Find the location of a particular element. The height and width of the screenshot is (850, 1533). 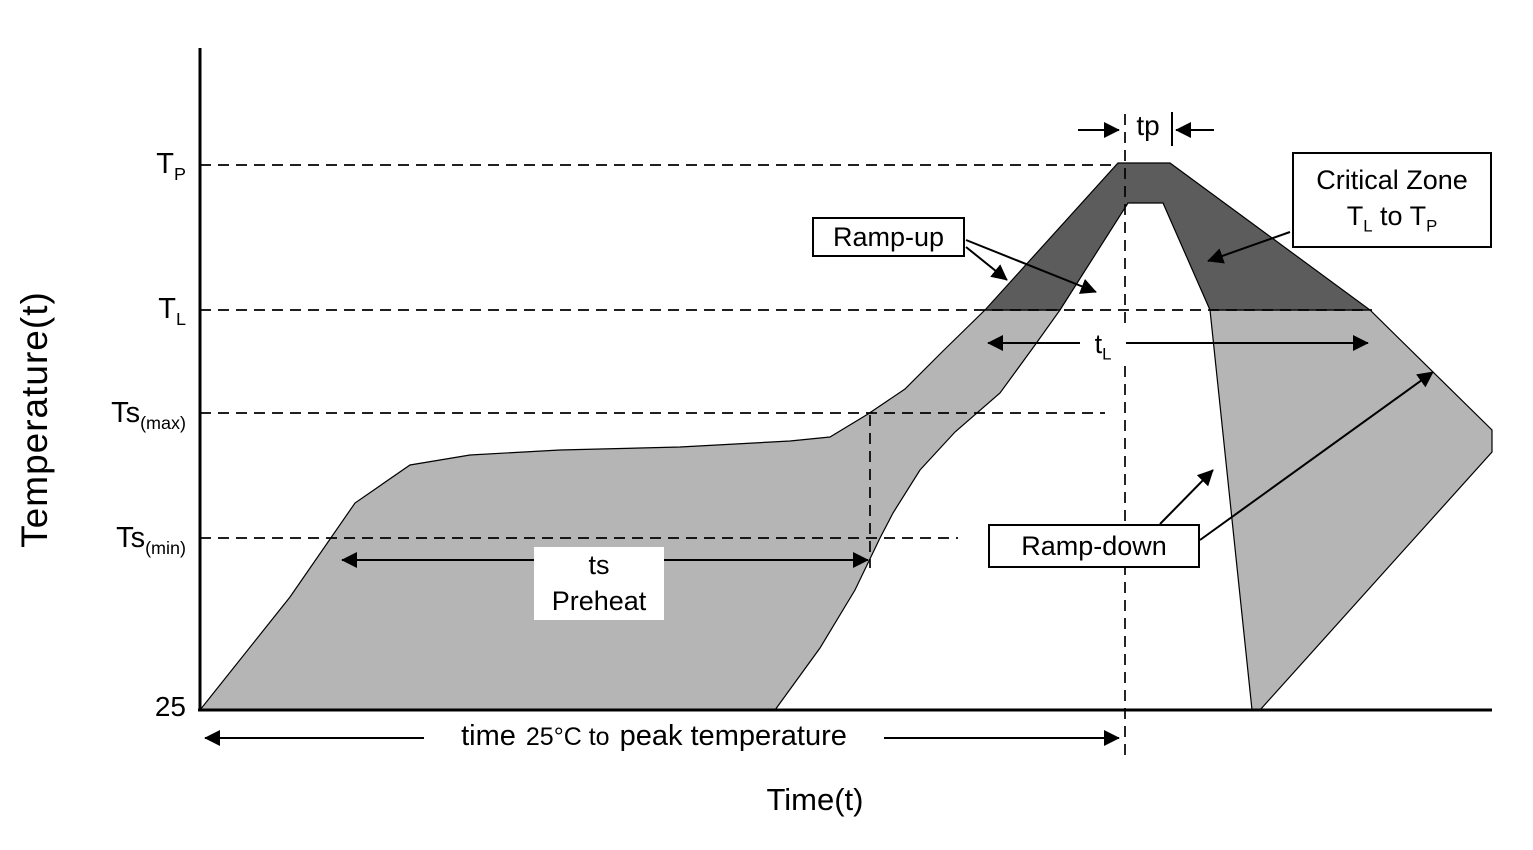

ts-preheat-label: ts Preheat is located at coordinates (599, 583).